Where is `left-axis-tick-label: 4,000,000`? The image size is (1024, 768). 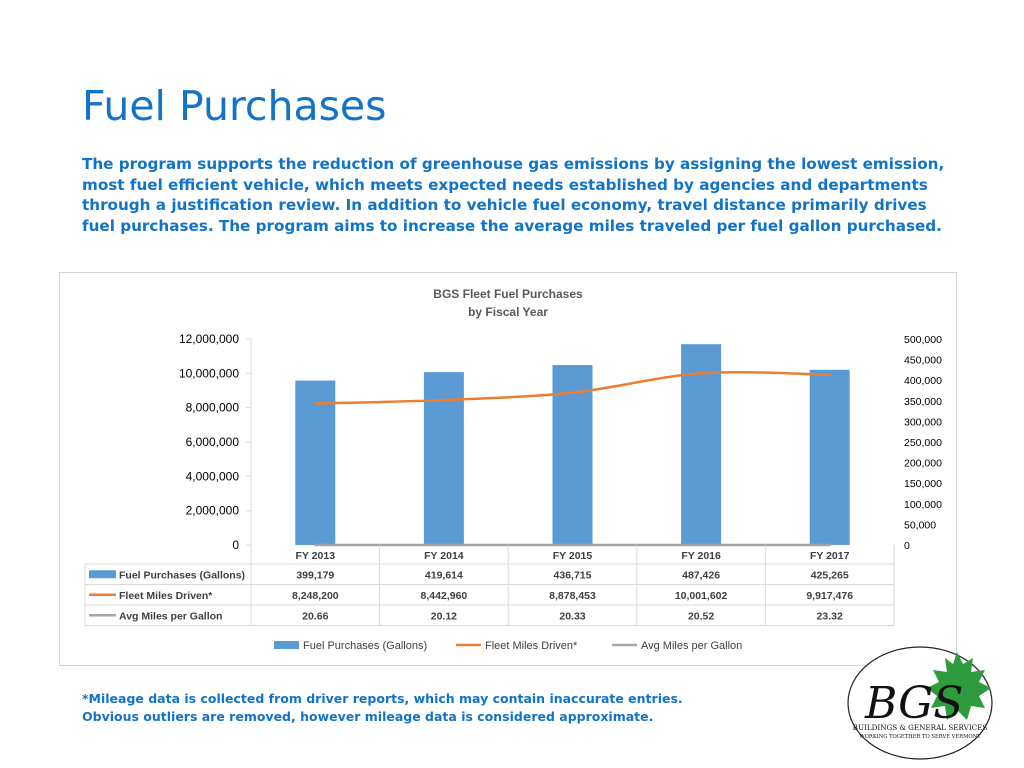 left-axis-tick-label: 4,000,000 is located at coordinates (213, 476).